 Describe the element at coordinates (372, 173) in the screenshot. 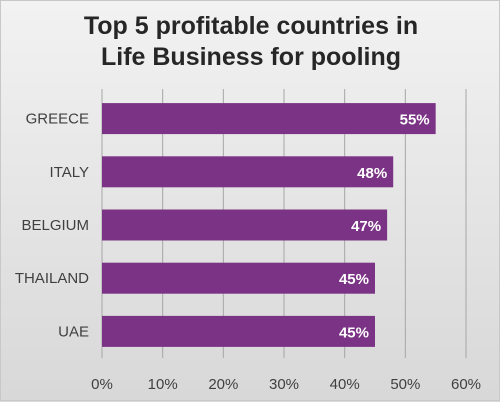

I see `data-label-italy: 48%` at that location.